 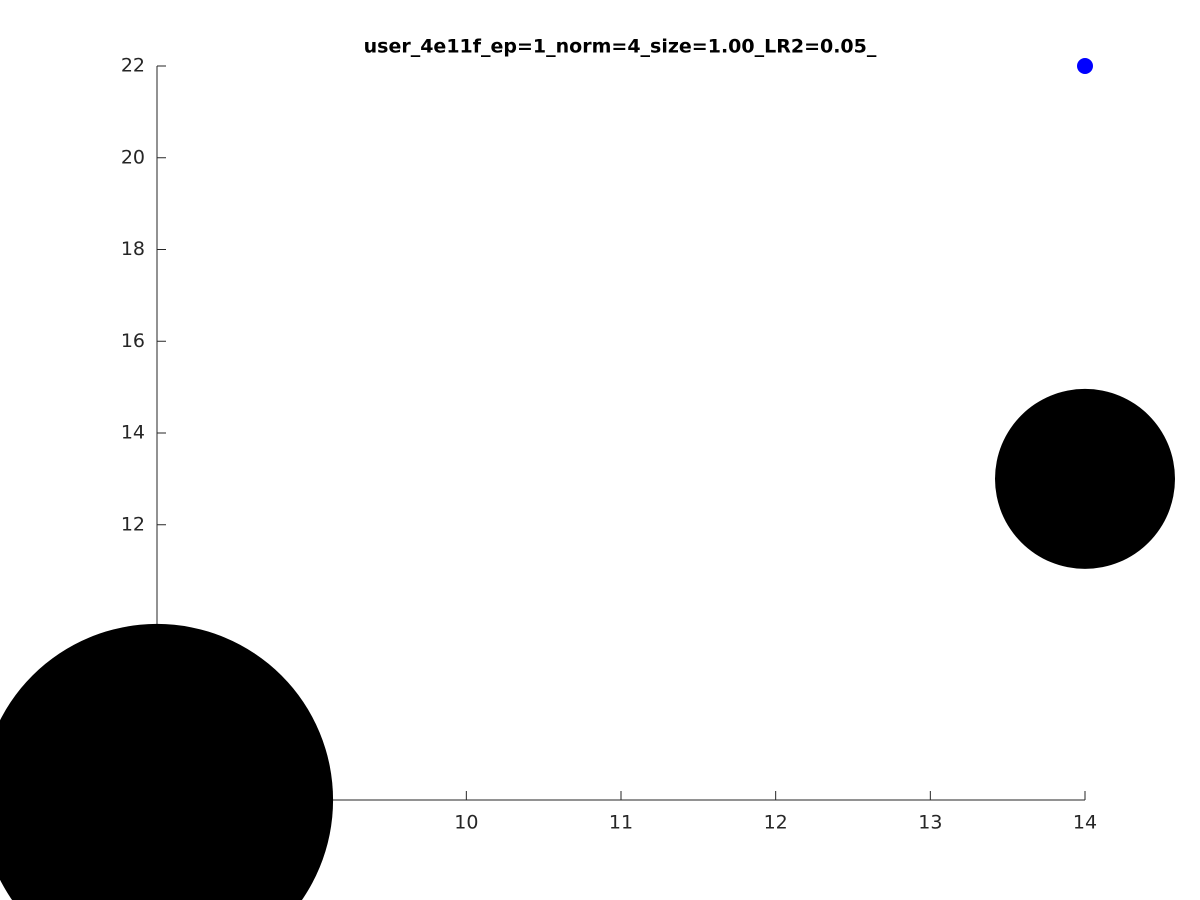 I want to click on y-tick-label: 14, so click(x=133, y=433).